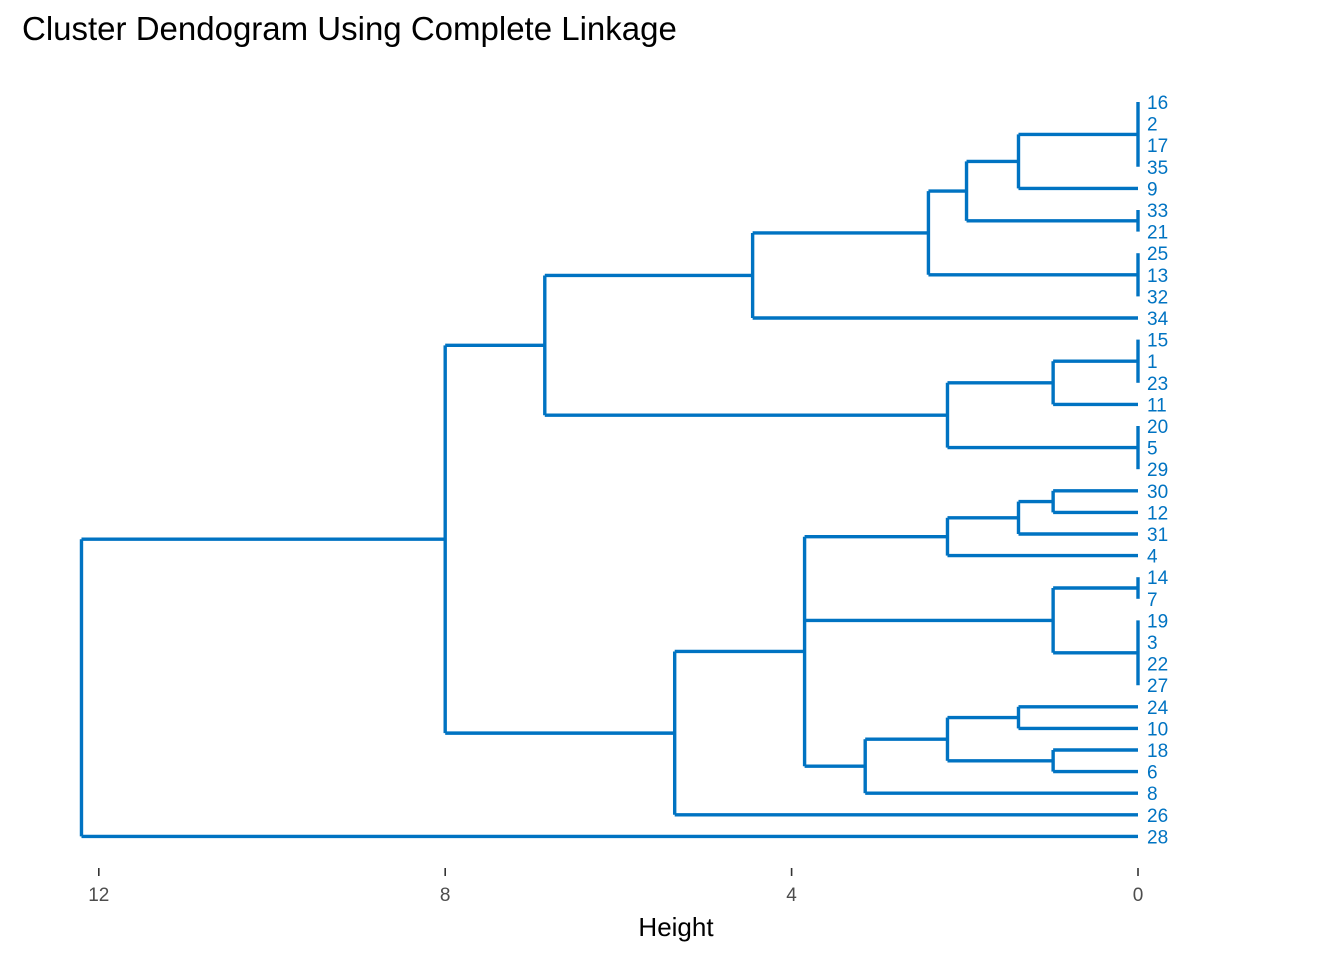 This screenshot has height=960, width=1344. I want to click on x-tick-label: 12, so click(98, 895).